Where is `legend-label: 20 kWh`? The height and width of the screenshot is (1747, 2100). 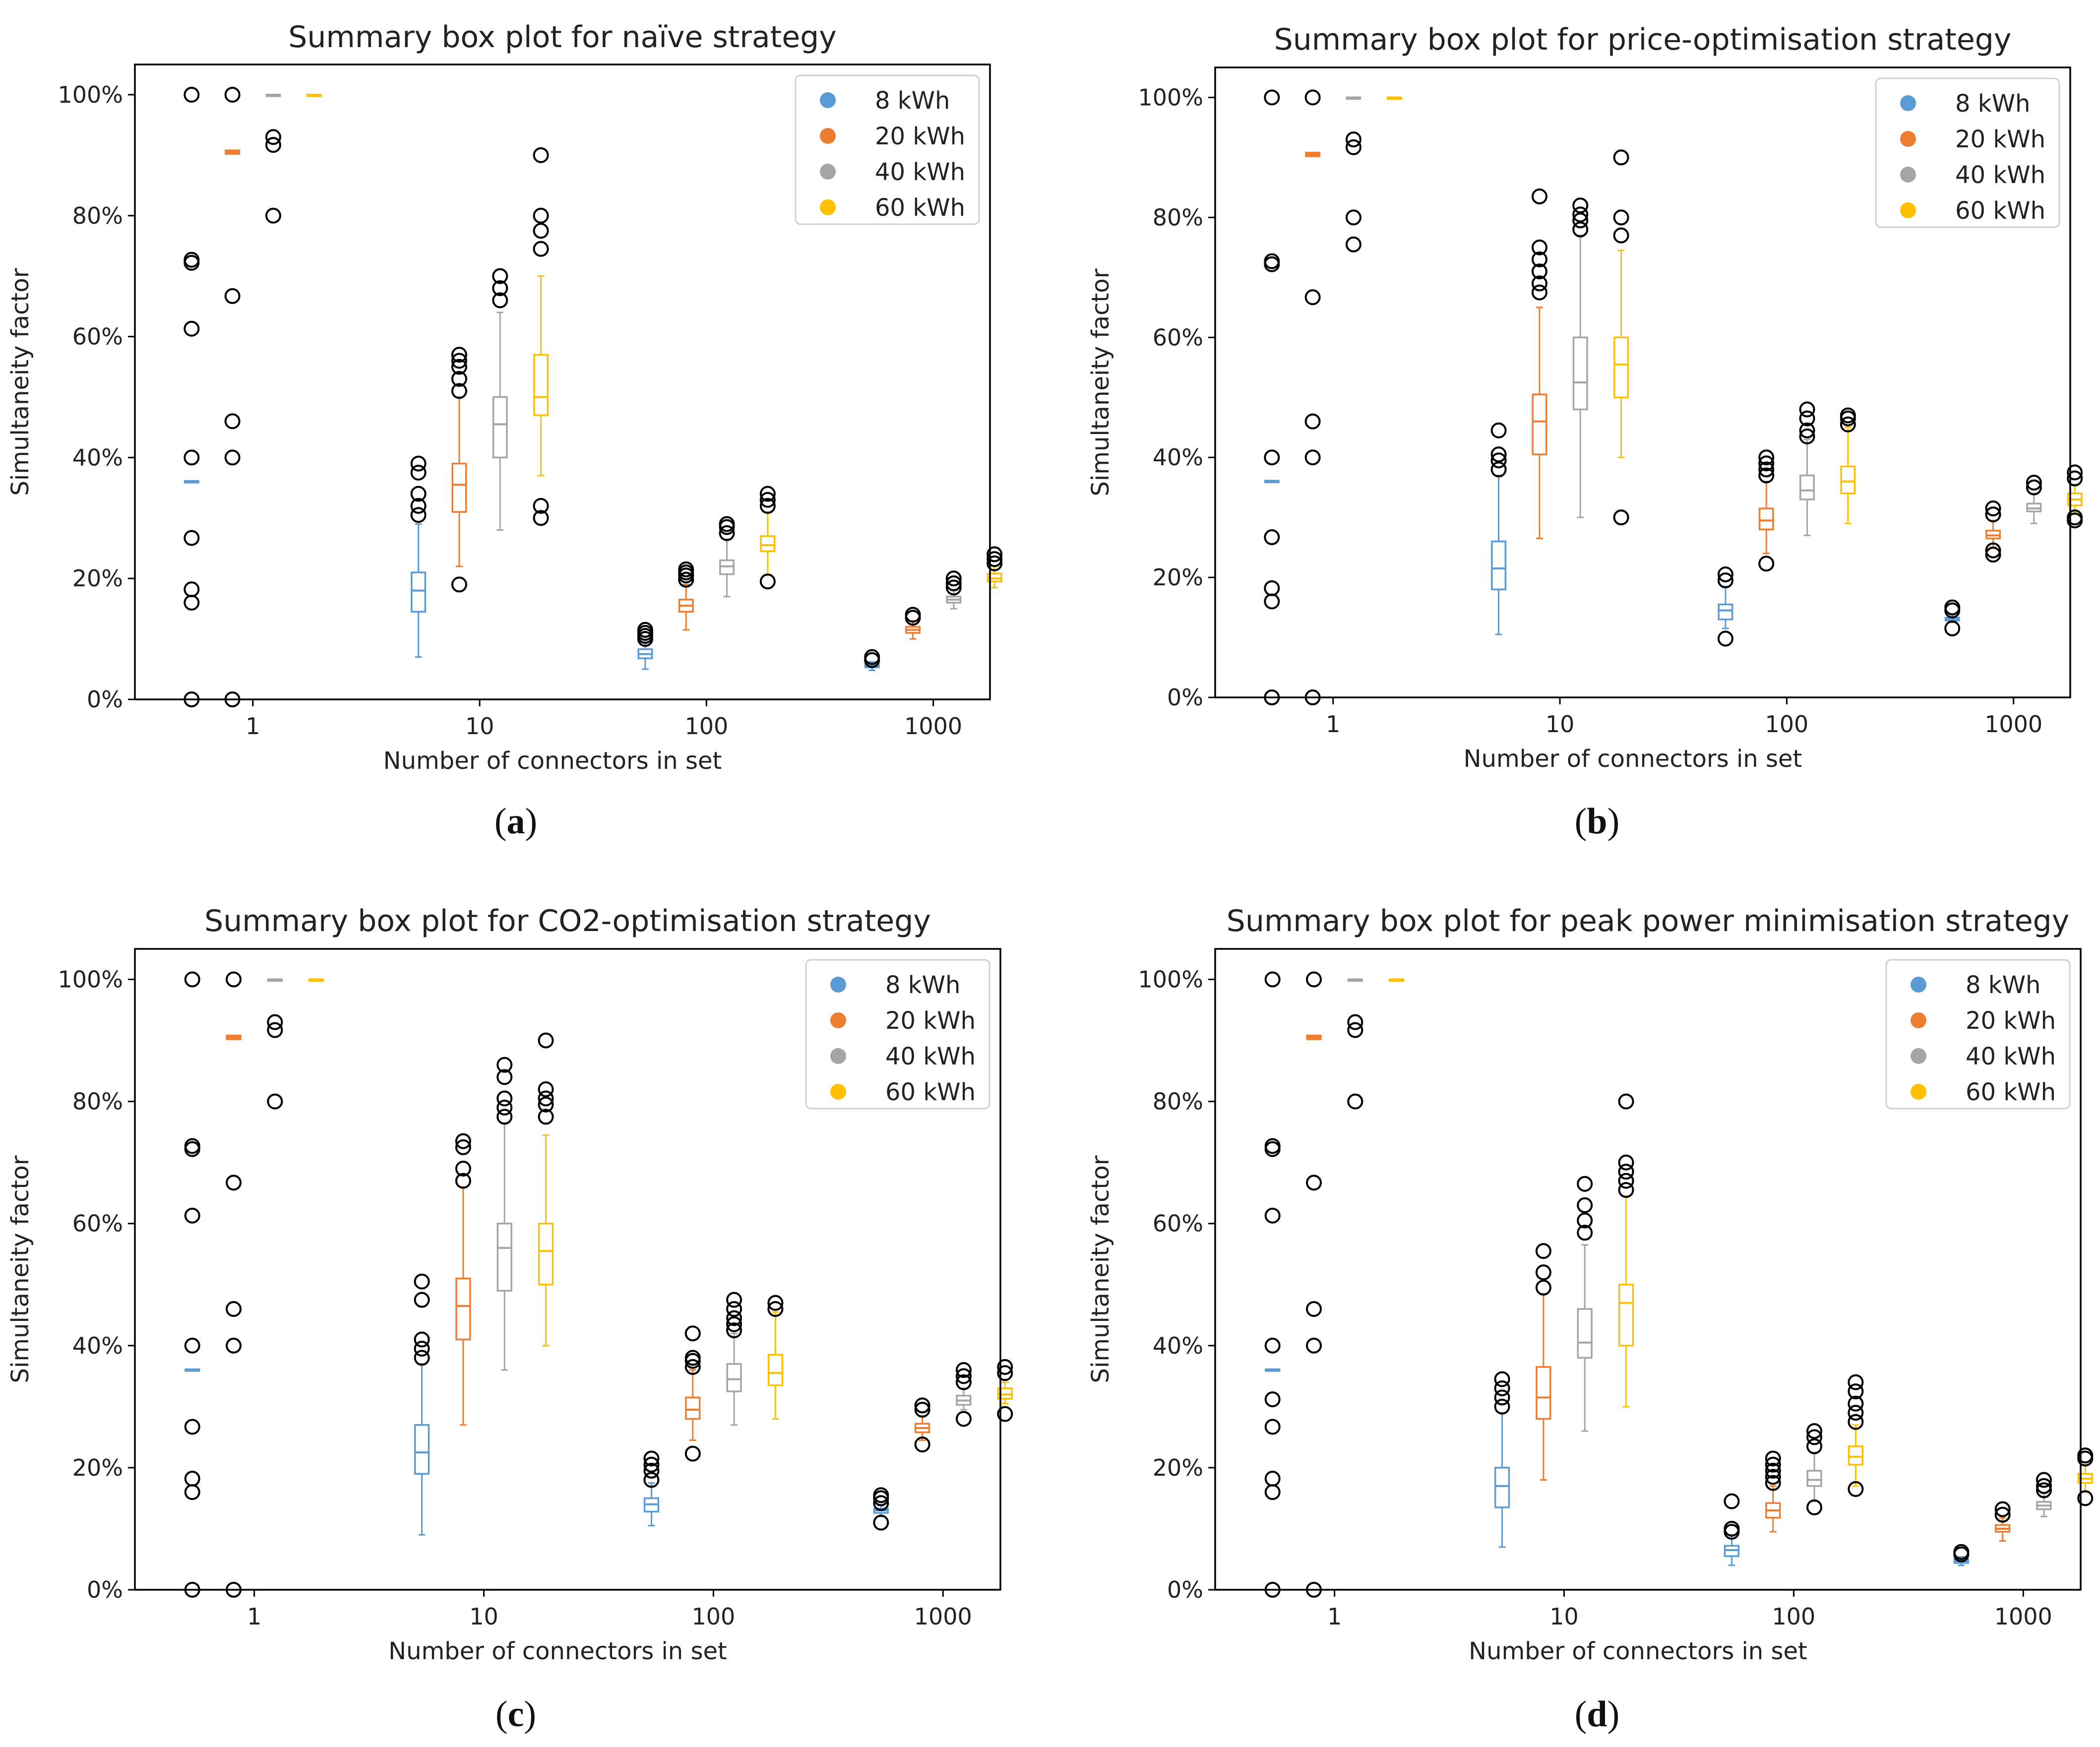
legend-label: 20 kWh is located at coordinates (2000, 139).